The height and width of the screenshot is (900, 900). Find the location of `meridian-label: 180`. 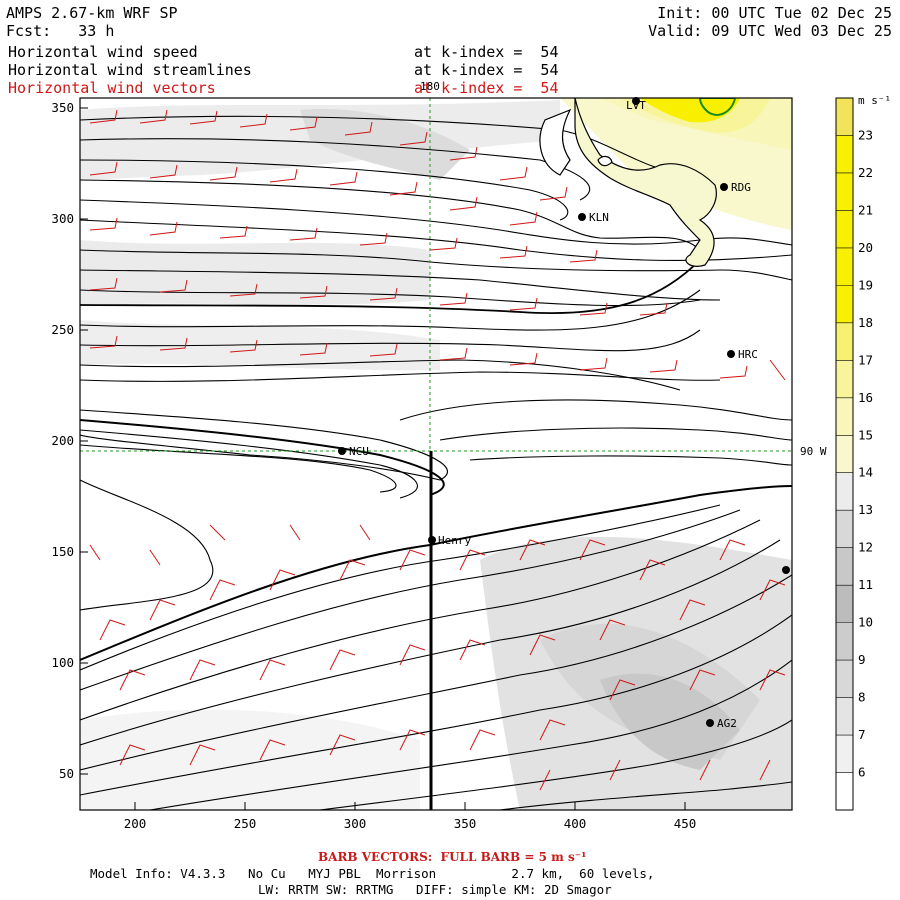

meridian-label: 180 is located at coordinates (430, 86).